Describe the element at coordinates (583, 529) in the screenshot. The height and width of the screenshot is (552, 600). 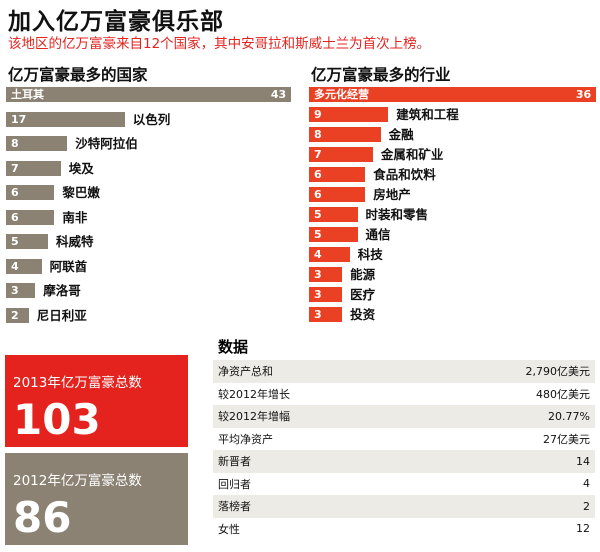
I see `stats-value: 12` at that location.